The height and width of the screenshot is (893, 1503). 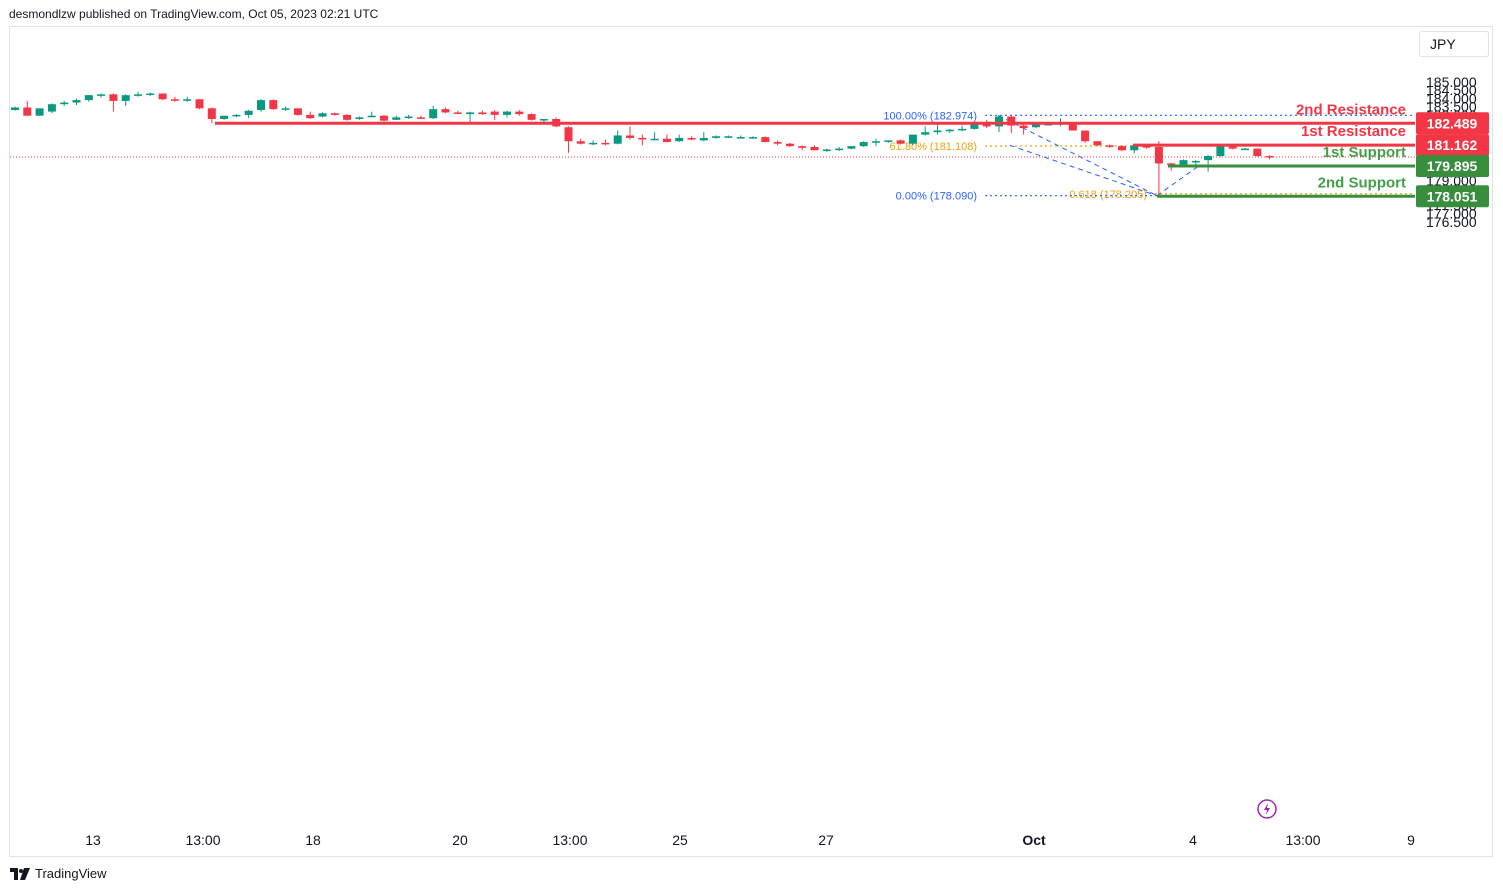 I want to click on fib-level-label: 0.618 (178.205), so click(x=1108, y=195).